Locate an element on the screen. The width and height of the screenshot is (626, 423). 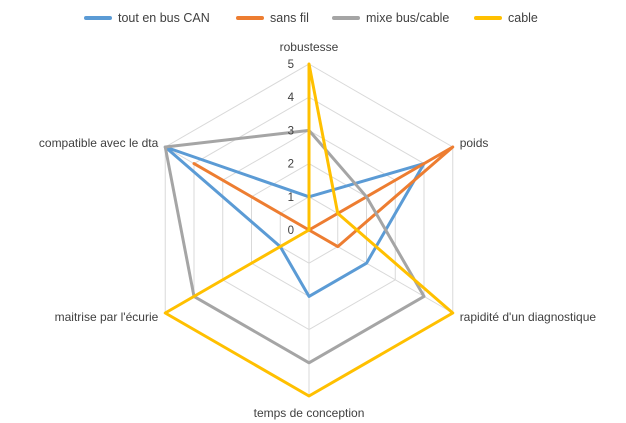
legend-label: mixe bus/cable is located at coordinates (408, 18).